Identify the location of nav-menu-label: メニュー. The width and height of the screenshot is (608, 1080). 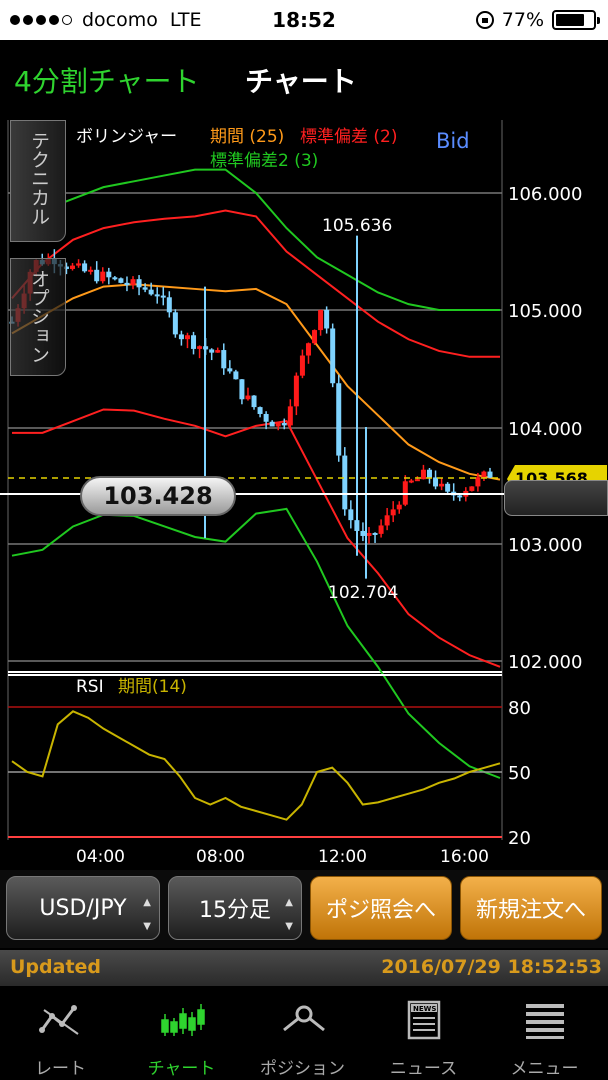
(544, 1069).